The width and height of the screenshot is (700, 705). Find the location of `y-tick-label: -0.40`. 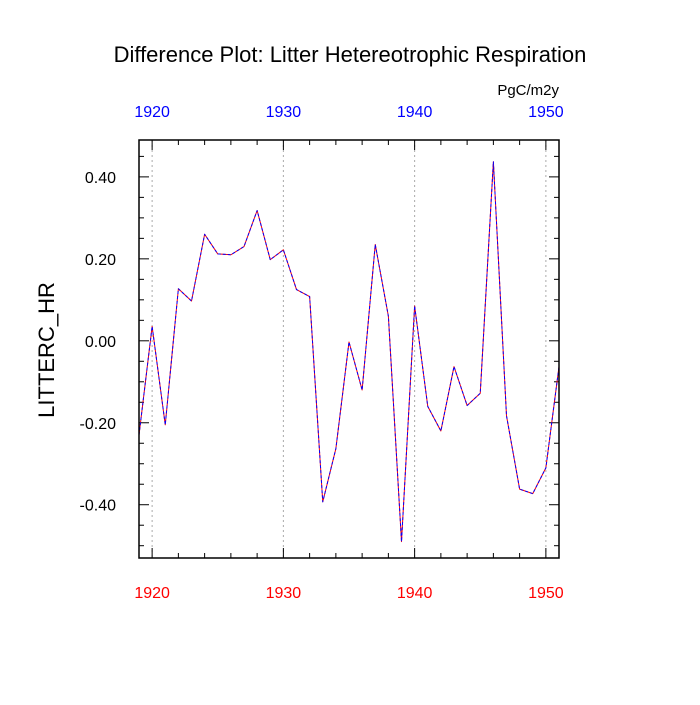

y-tick-label: -0.40 is located at coordinates (98, 506).